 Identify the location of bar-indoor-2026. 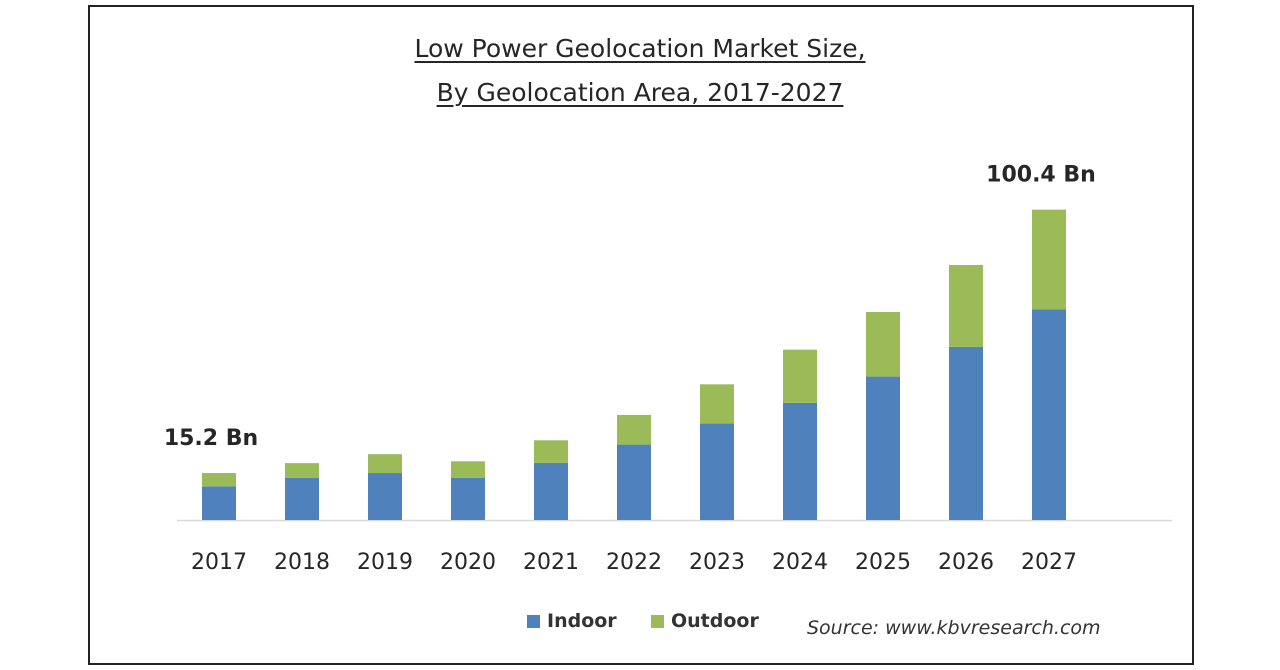
(966, 433).